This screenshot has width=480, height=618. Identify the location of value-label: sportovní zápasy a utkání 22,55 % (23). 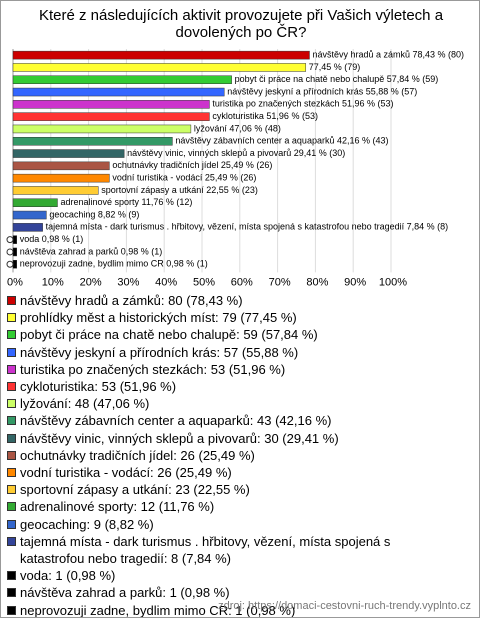
(179, 190).